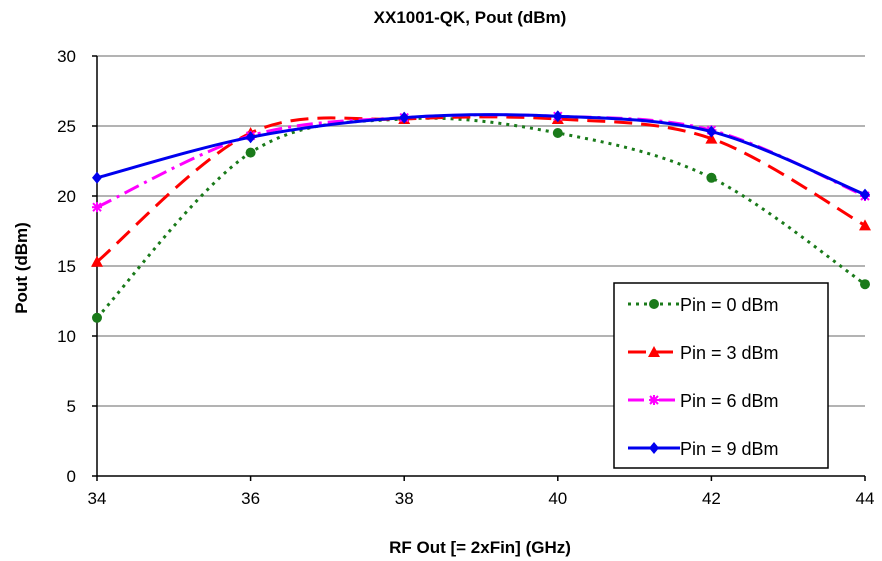 Image resolution: width=882 pixels, height=561 pixels. I want to click on y-tick-label-1: 5, so click(71, 406).